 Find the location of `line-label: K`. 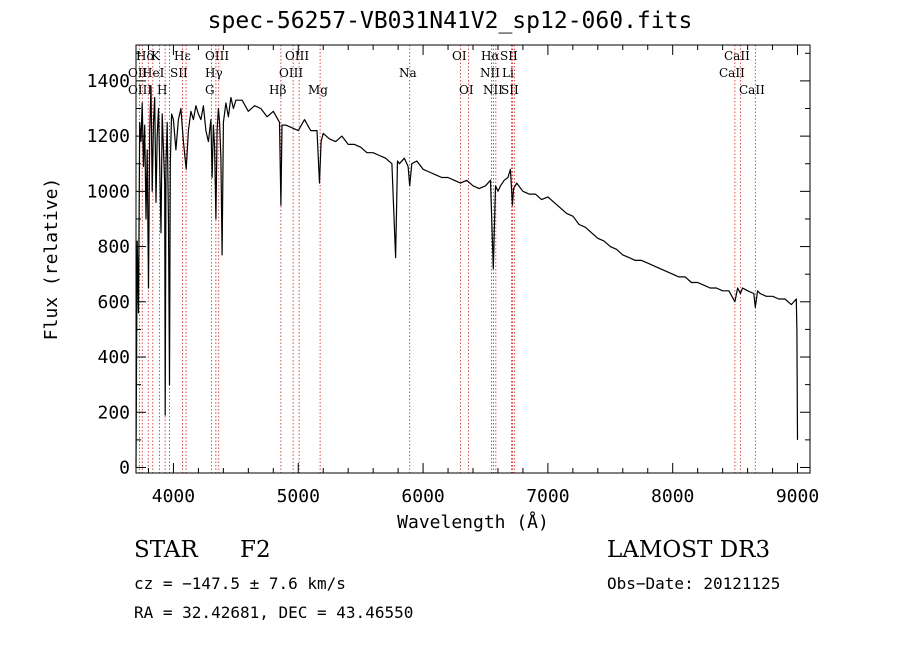

line-label: K is located at coordinates (156, 56).